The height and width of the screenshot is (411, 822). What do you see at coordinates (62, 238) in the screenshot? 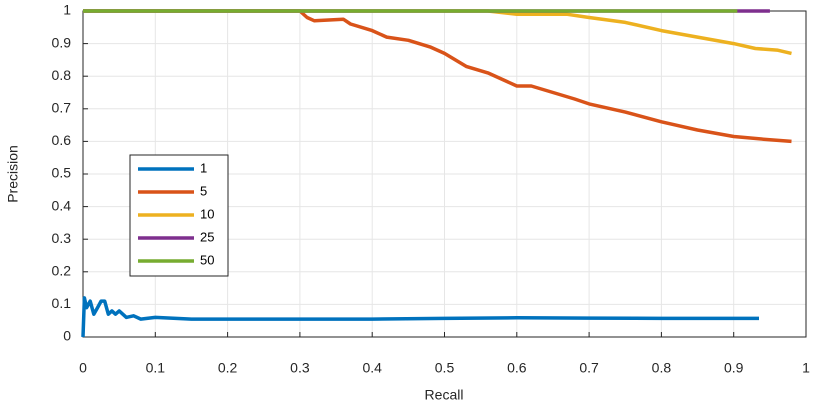
I see `y-tick-label: 0.3` at bounding box center [62, 238].